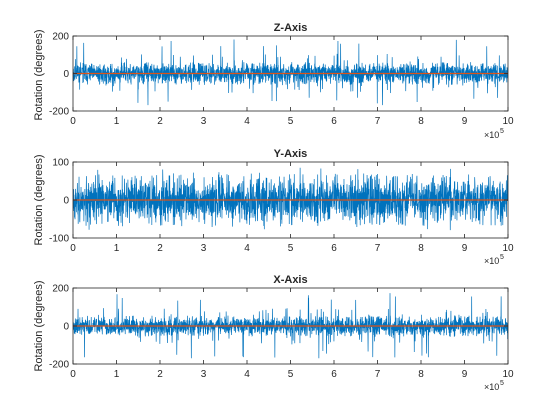 Image resolution: width=560 pixels, height=420 pixels. I want to click on subplot-title: Y-Axis, so click(291, 154).